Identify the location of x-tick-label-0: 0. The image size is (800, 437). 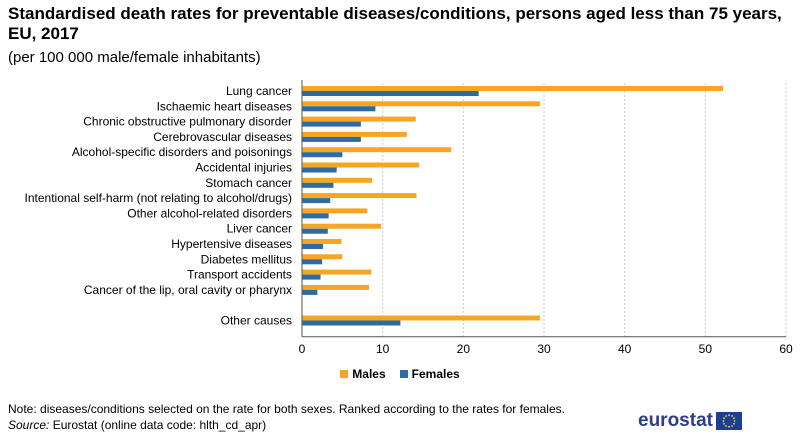
(302, 349).